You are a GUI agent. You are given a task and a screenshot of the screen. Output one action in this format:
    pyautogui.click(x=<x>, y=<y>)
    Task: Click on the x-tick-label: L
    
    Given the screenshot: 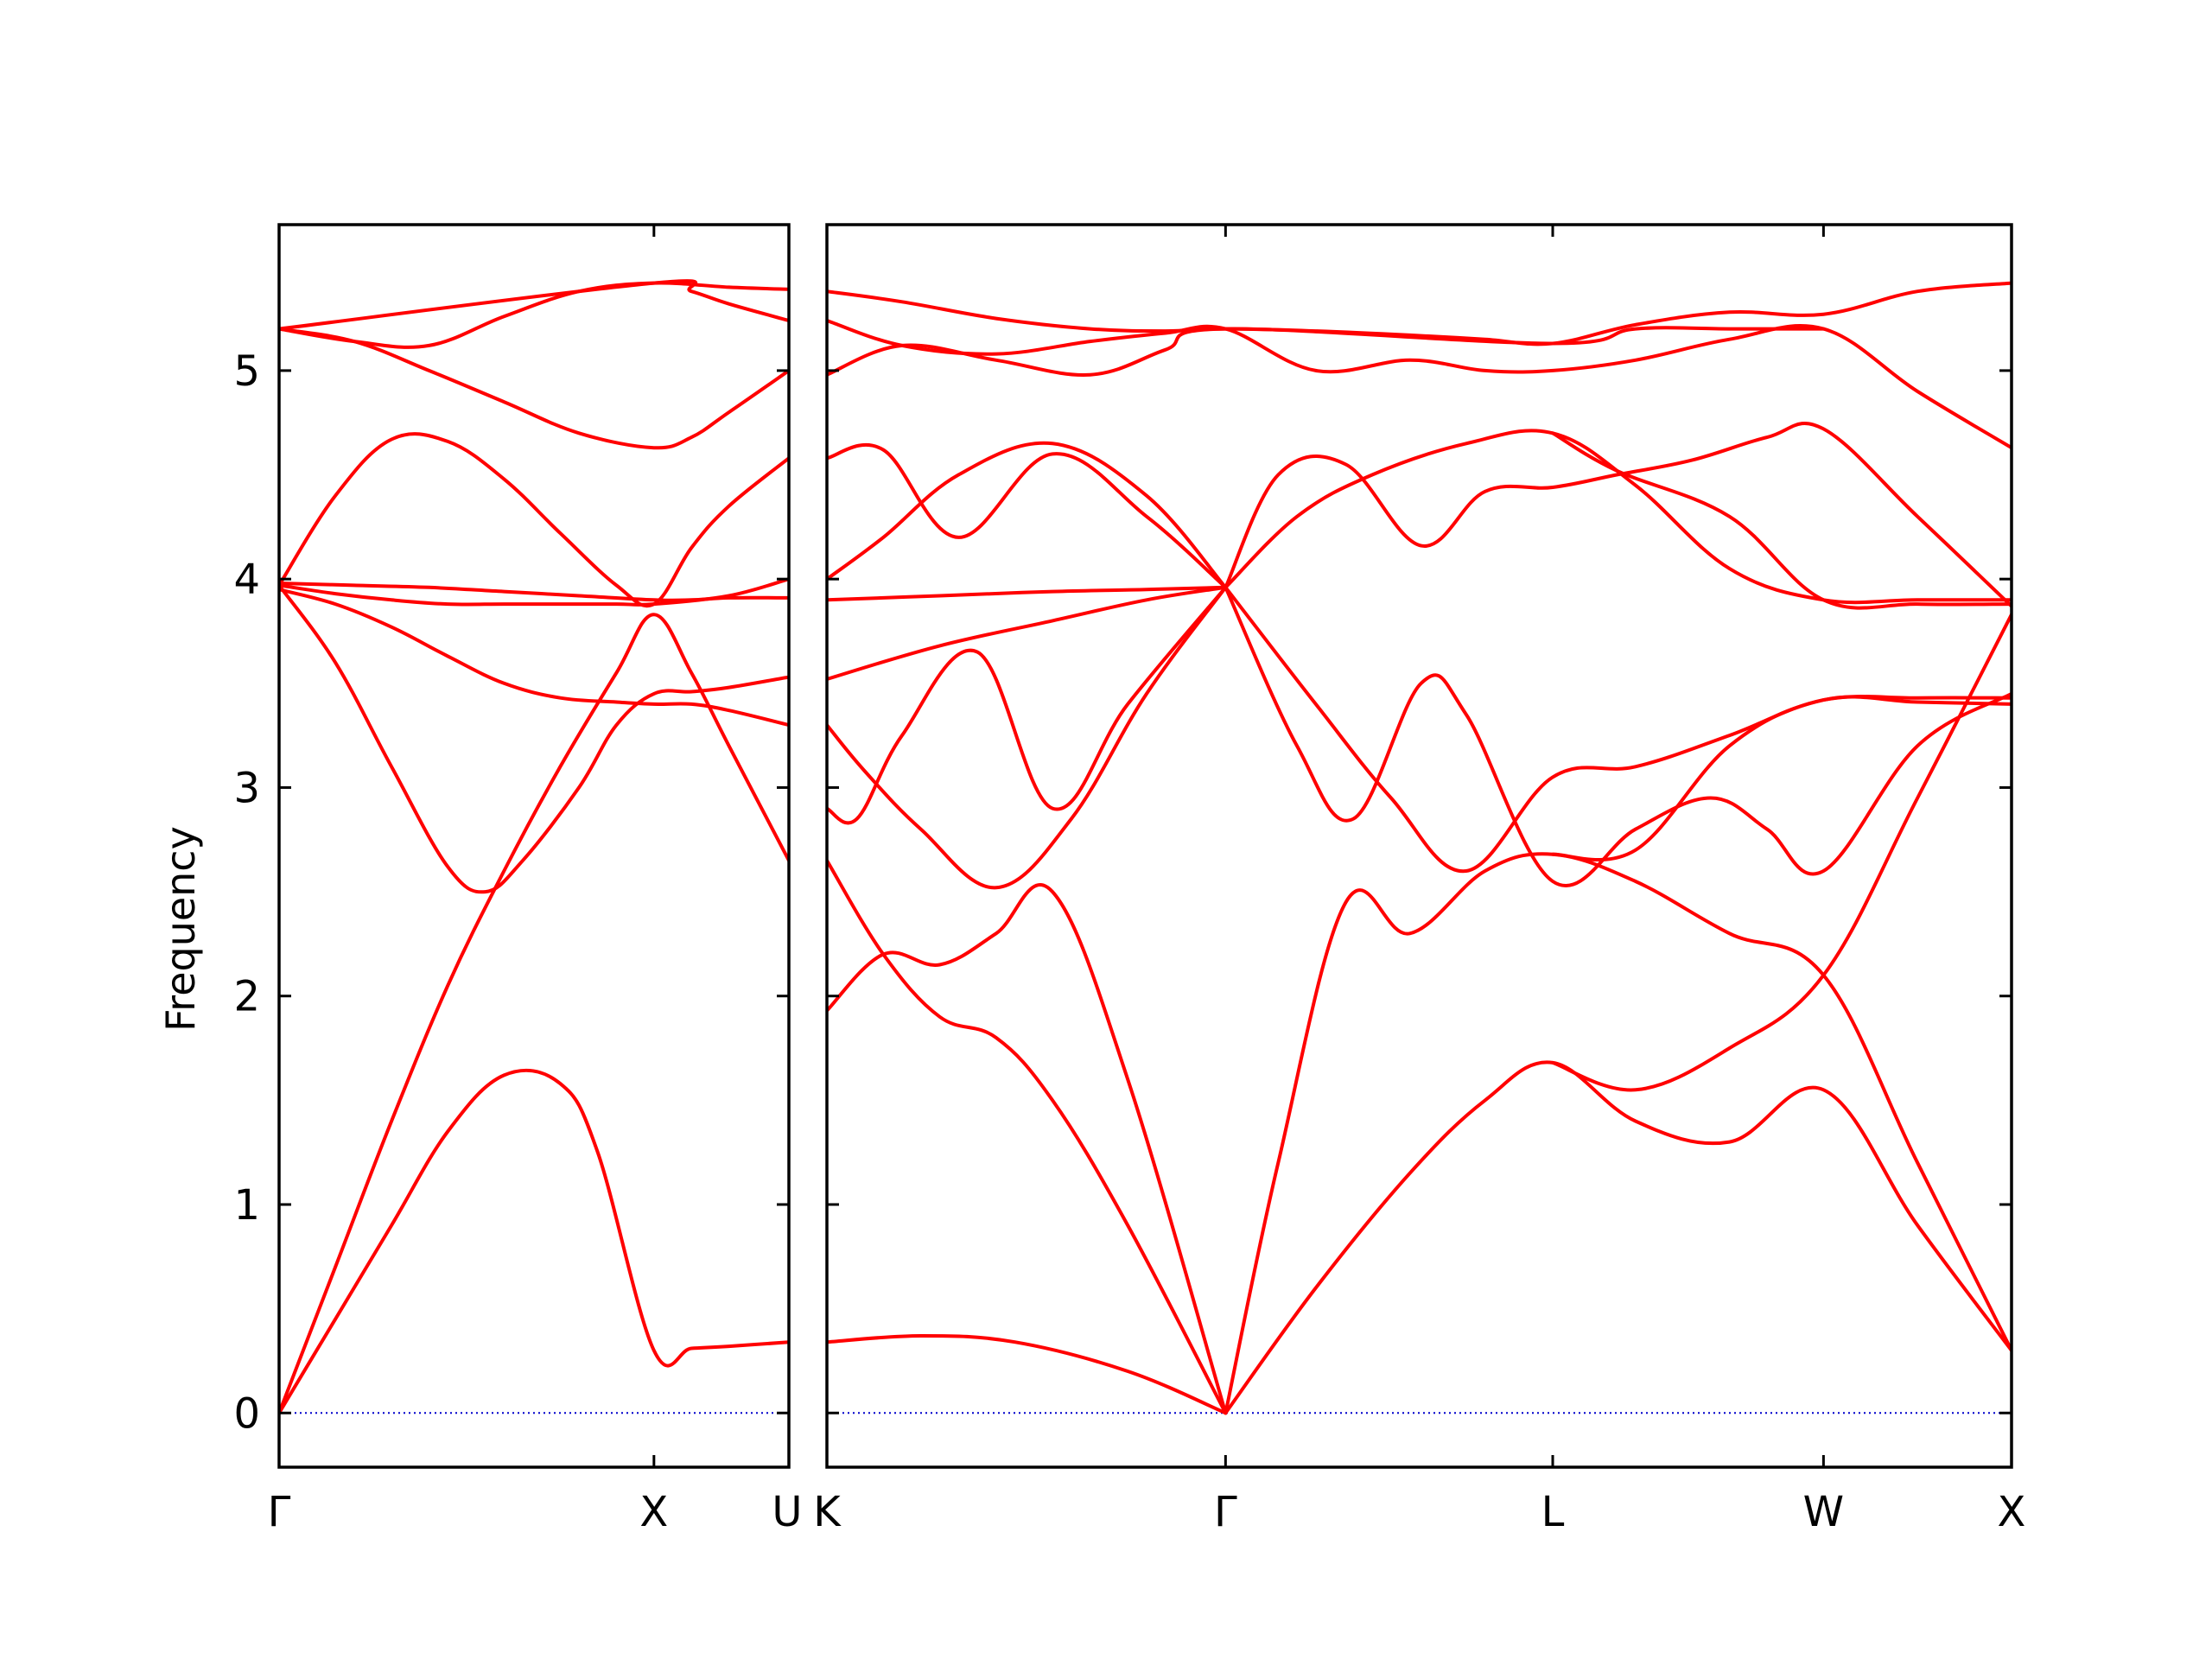 What is the action you would take?
    pyautogui.click(x=1553, y=1512)
    